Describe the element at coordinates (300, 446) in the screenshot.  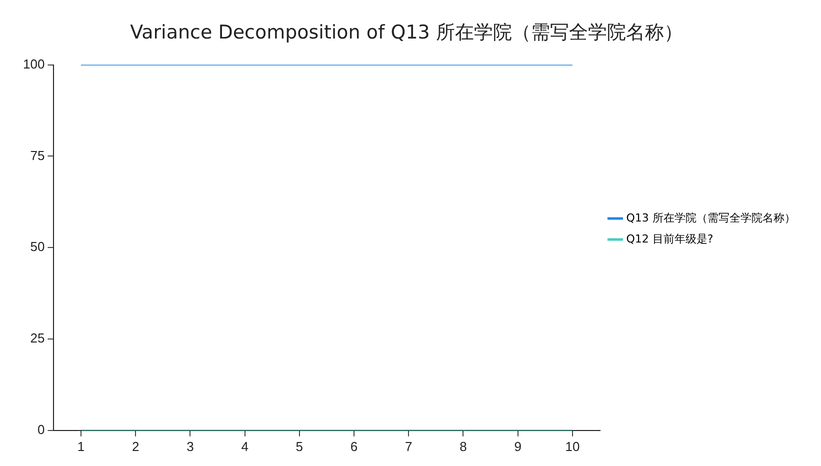
I see `x-tick-label: 5` at that location.